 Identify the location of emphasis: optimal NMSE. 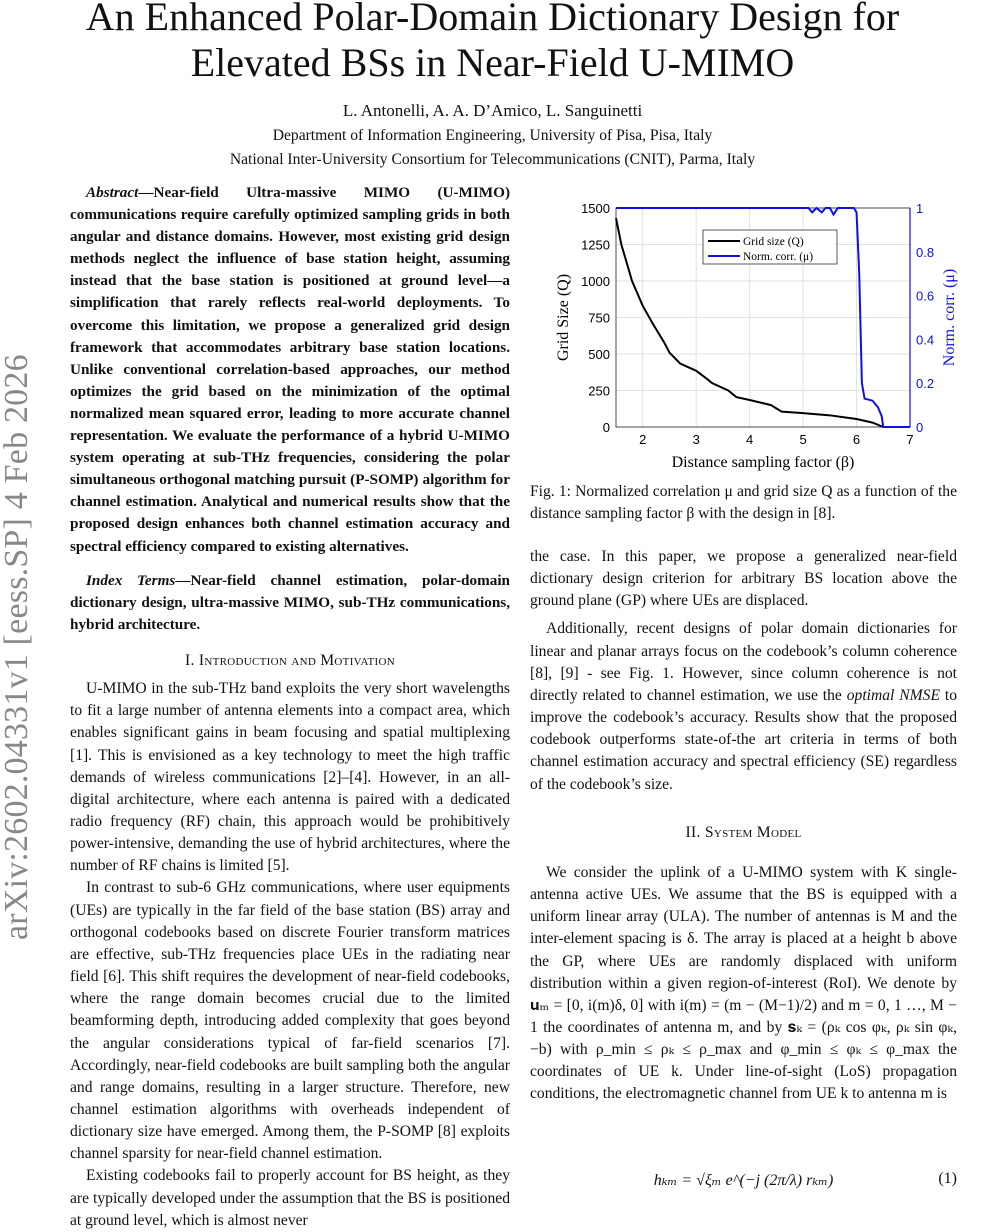
(893, 695).